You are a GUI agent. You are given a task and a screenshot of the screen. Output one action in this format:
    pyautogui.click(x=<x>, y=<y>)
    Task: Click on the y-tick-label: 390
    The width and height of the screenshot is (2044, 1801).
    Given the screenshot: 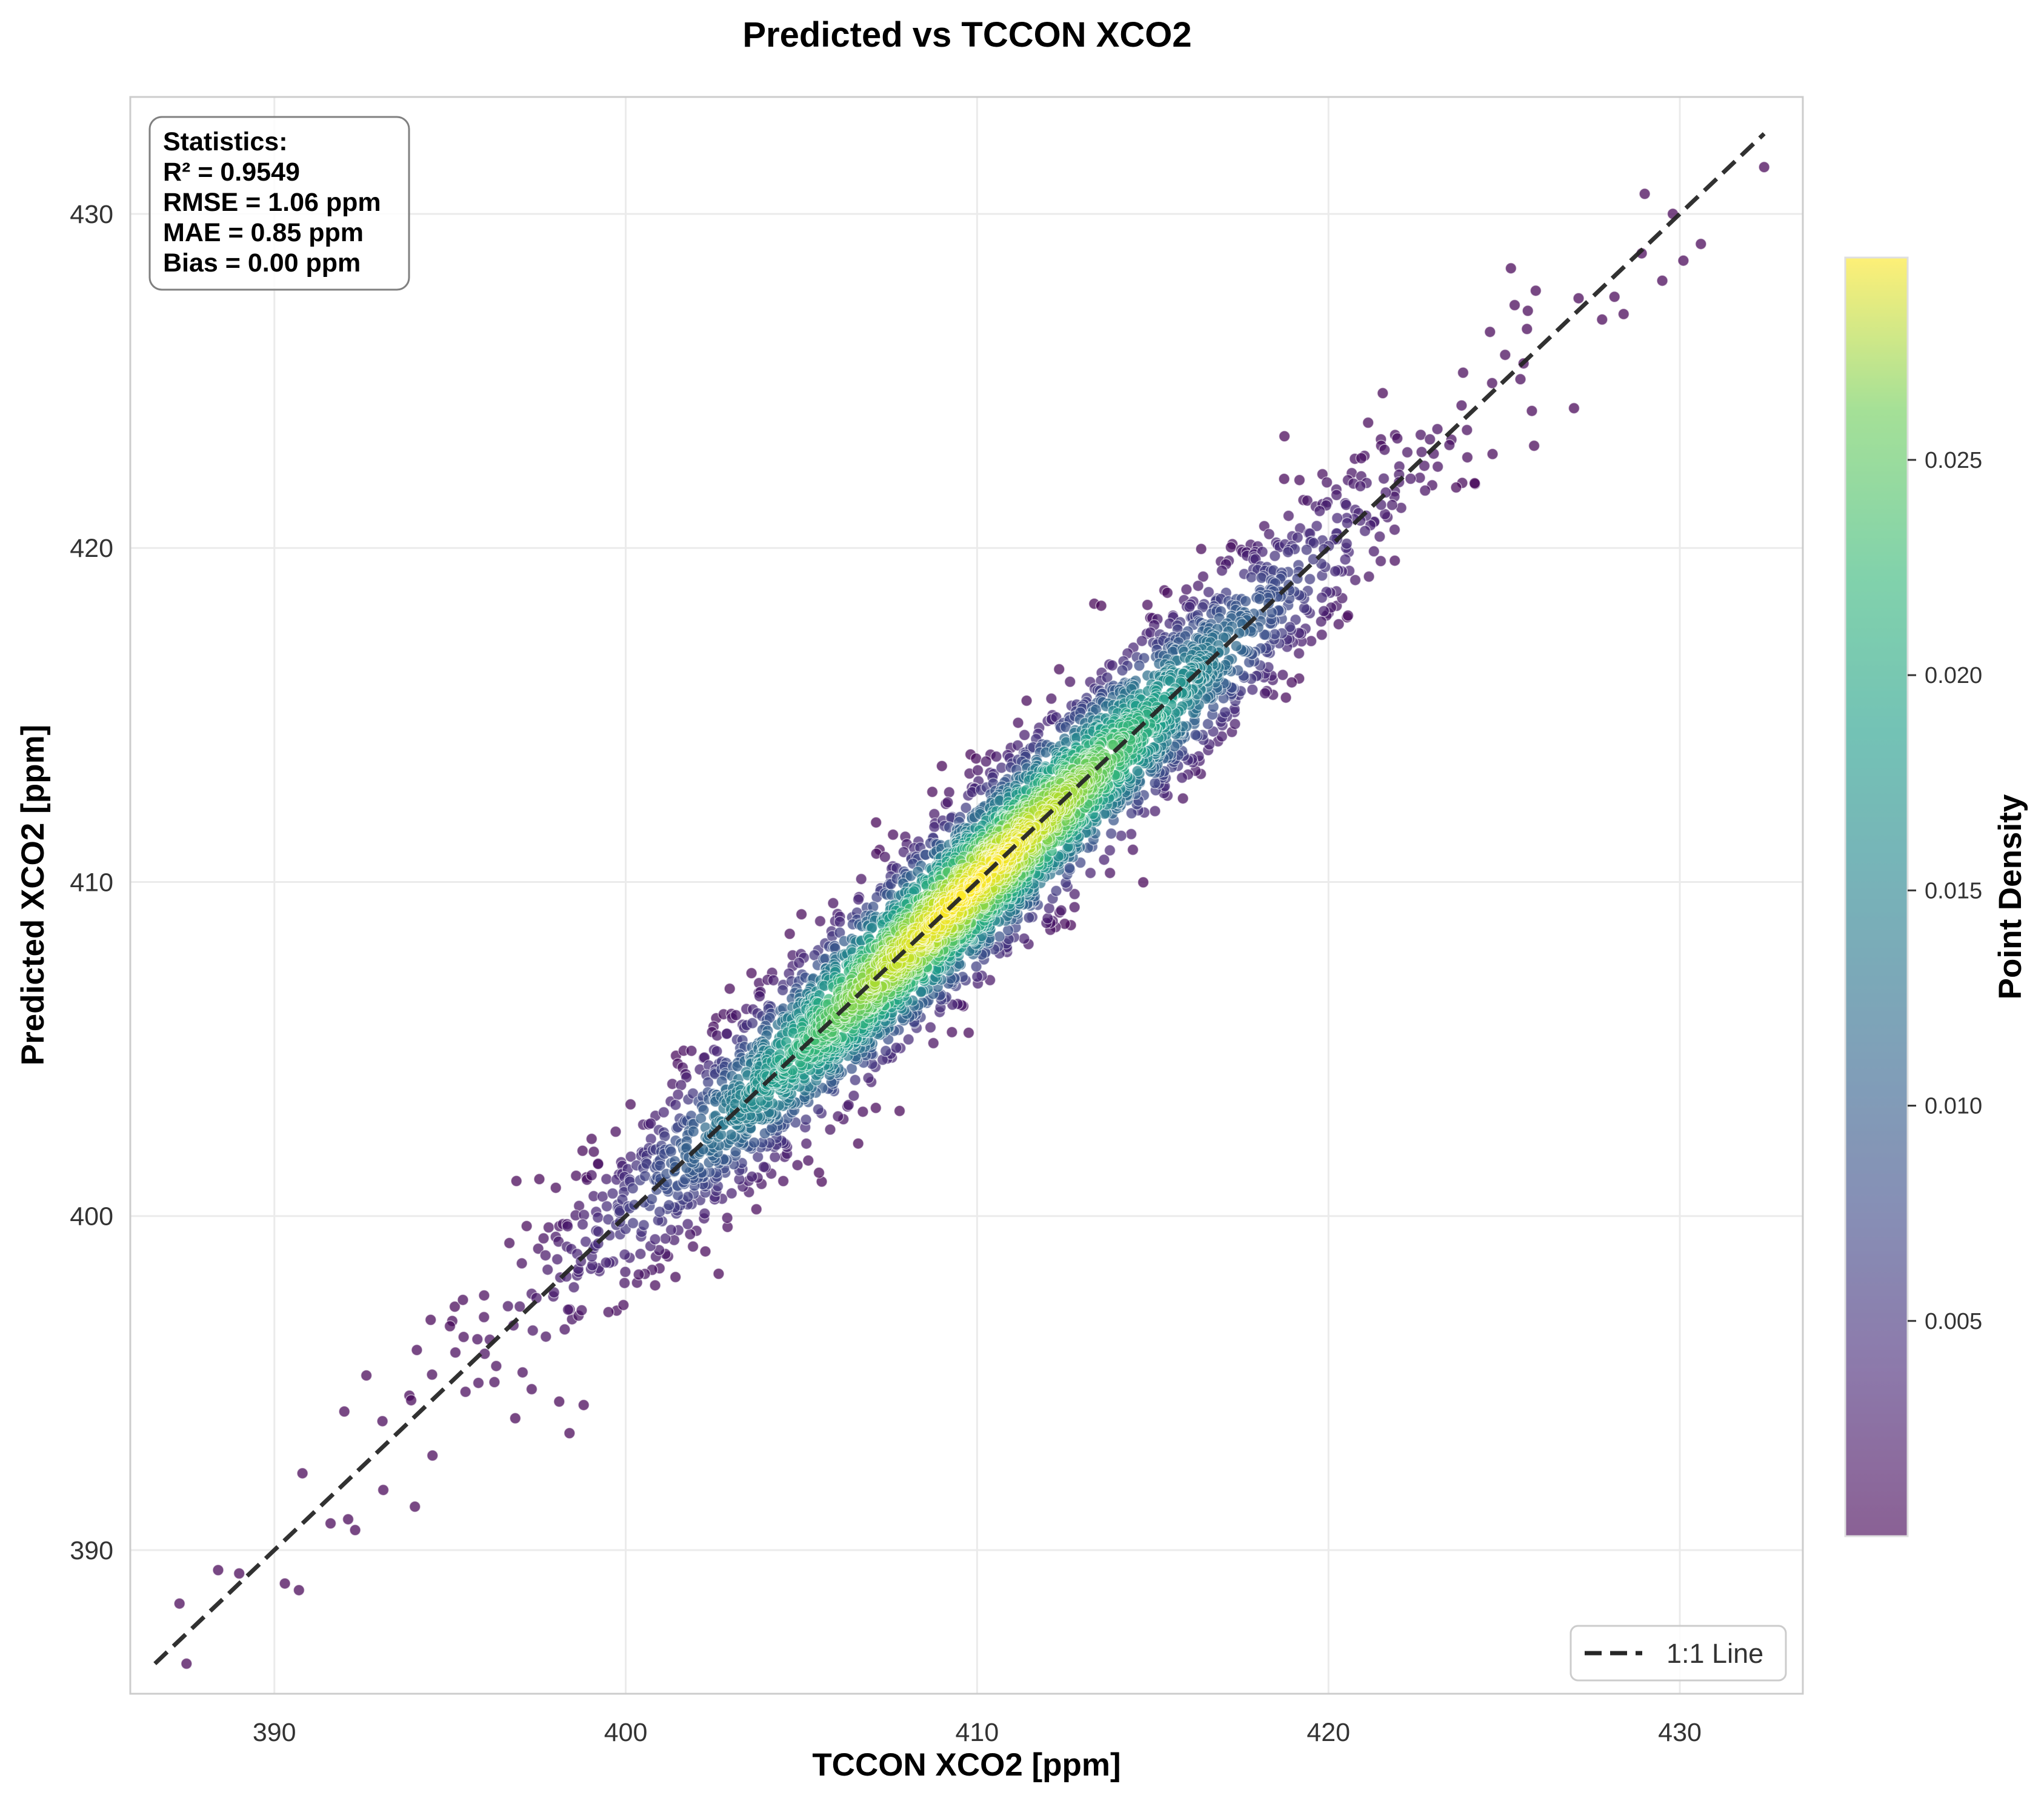 What is the action you would take?
    pyautogui.click(x=91, y=1551)
    